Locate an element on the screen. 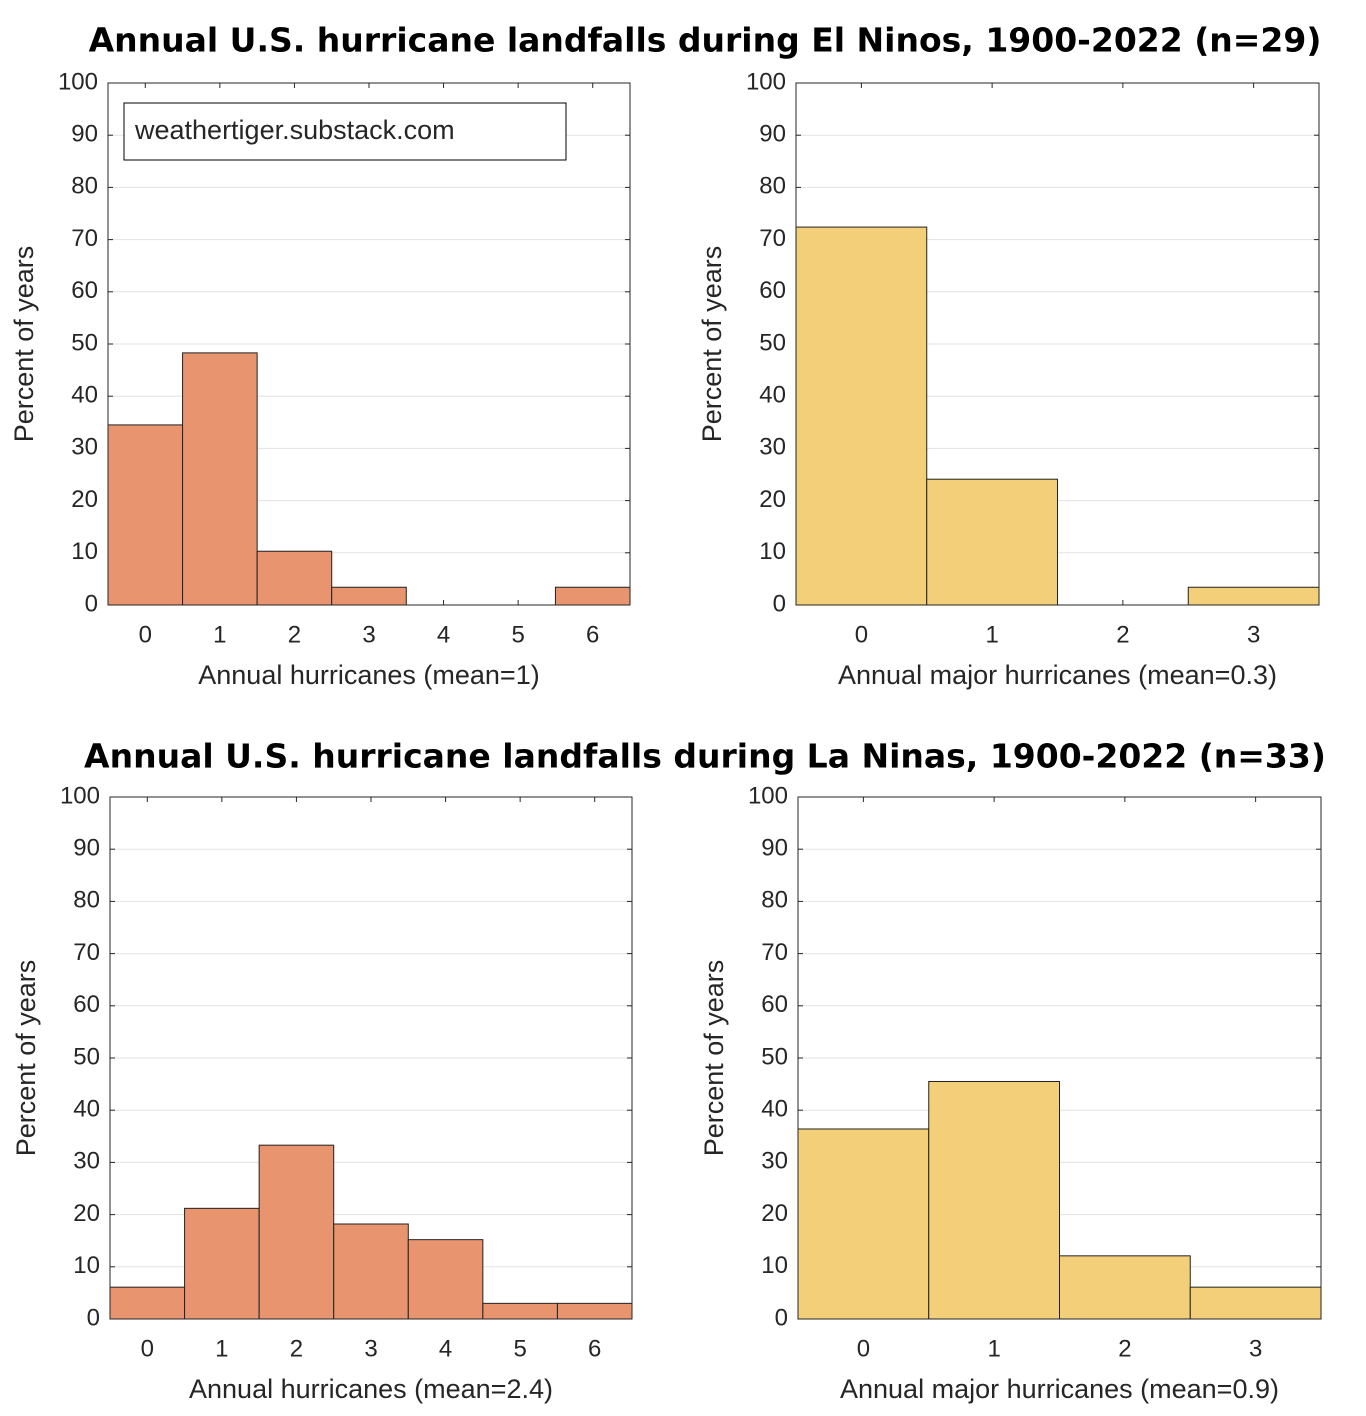 Image resolution: width=1366 pixels, height=1416 pixels. annotation-box is located at coordinates (345, 131).